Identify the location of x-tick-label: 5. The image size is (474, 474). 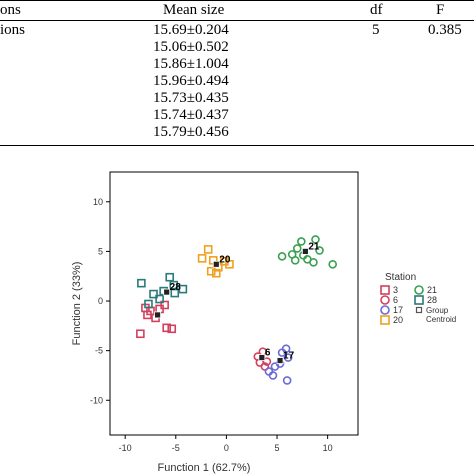
(277, 448).